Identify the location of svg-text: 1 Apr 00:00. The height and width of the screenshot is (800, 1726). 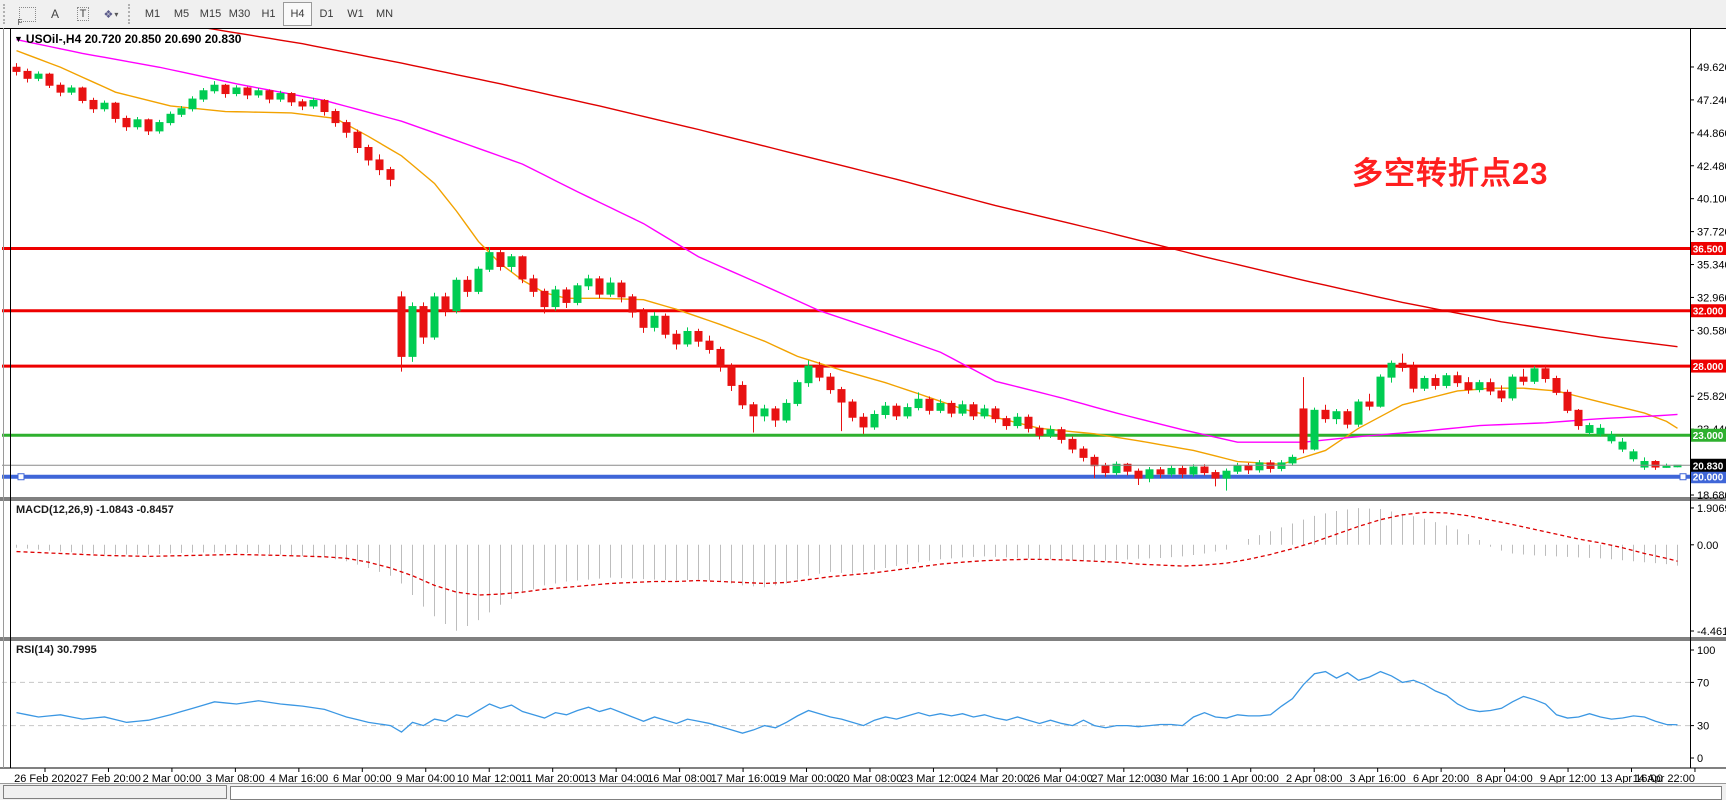
(1251, 779).